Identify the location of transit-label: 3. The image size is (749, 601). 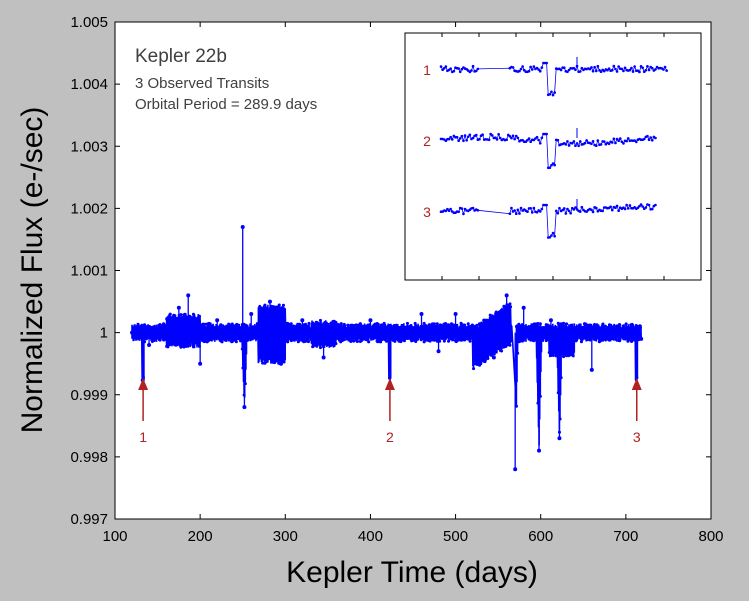
(637, 437).